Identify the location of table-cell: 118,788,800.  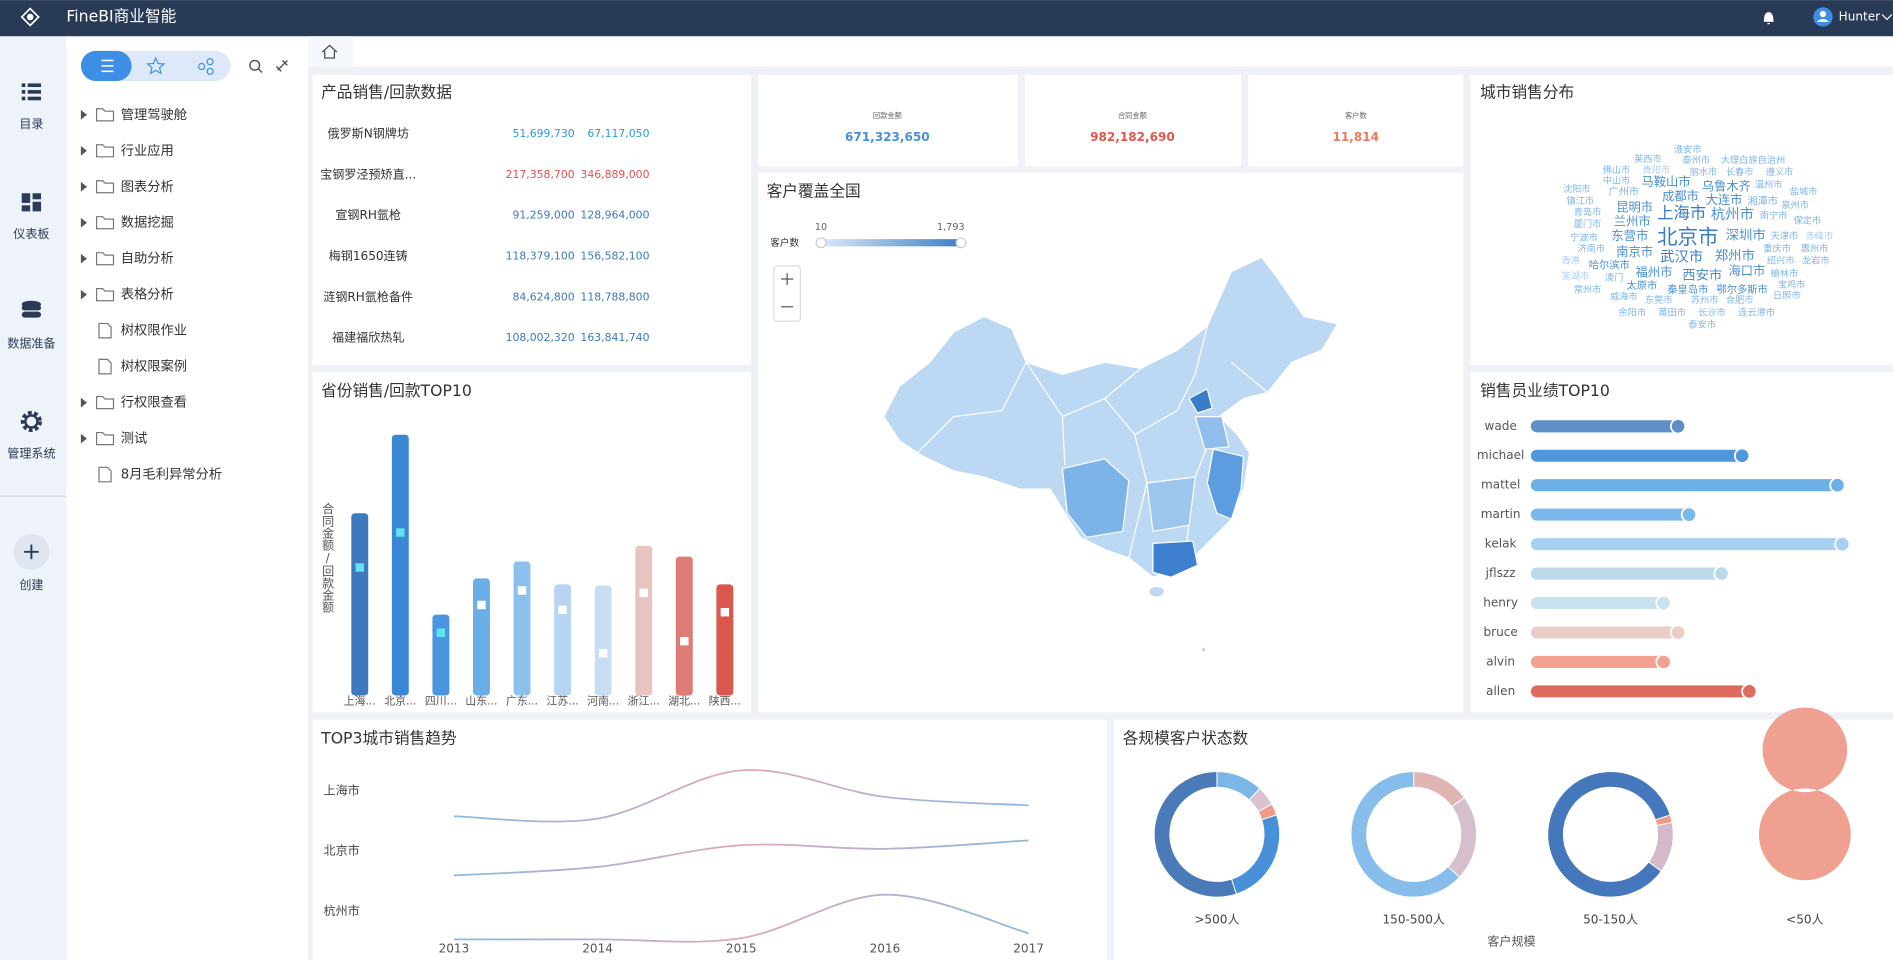
(614, 296).